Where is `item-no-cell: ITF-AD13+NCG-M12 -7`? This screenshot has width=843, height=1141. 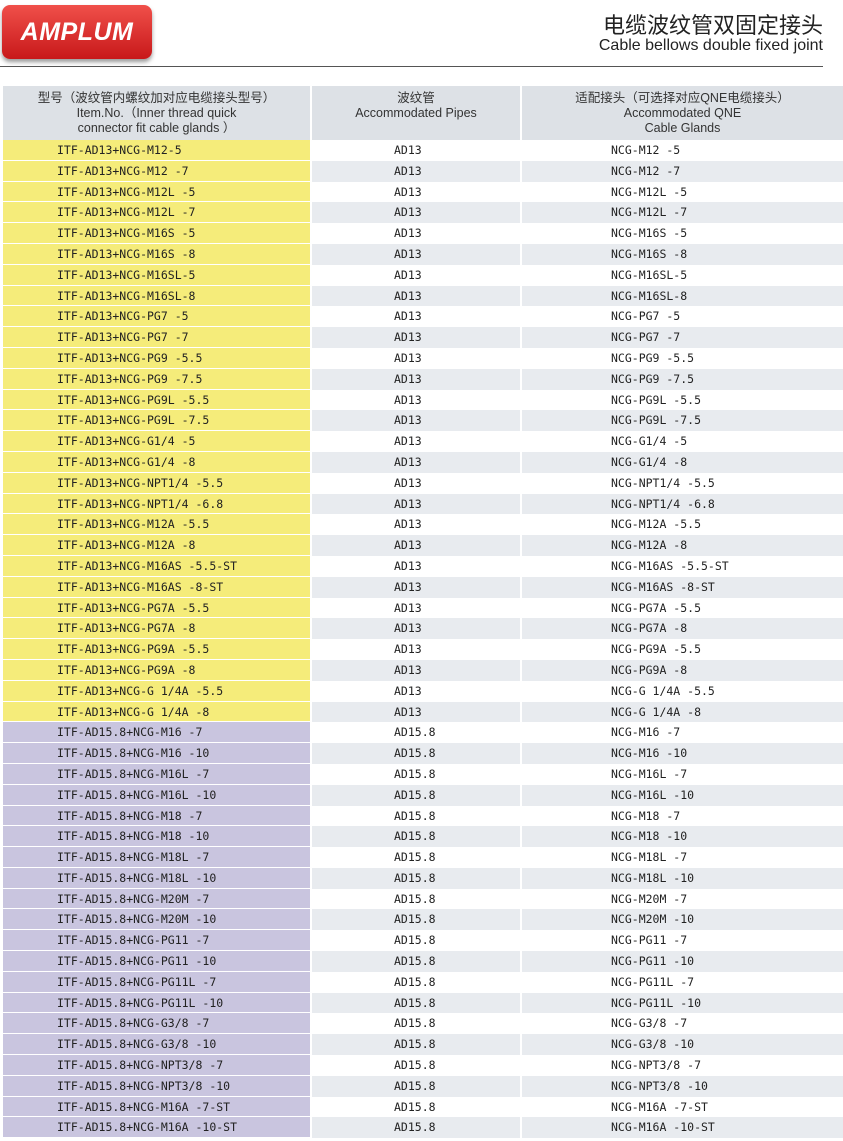 item-no-cell: ITF-AD13+NCG-M12 -7 is located at coordinates (156, 171).